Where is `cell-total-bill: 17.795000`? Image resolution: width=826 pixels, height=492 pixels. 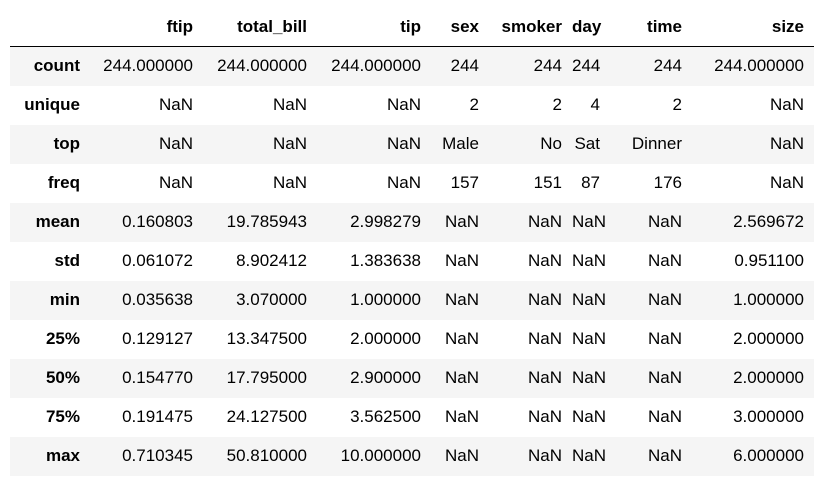 cell-total-bill: 17.795000 is located at coordinates (266, 377).